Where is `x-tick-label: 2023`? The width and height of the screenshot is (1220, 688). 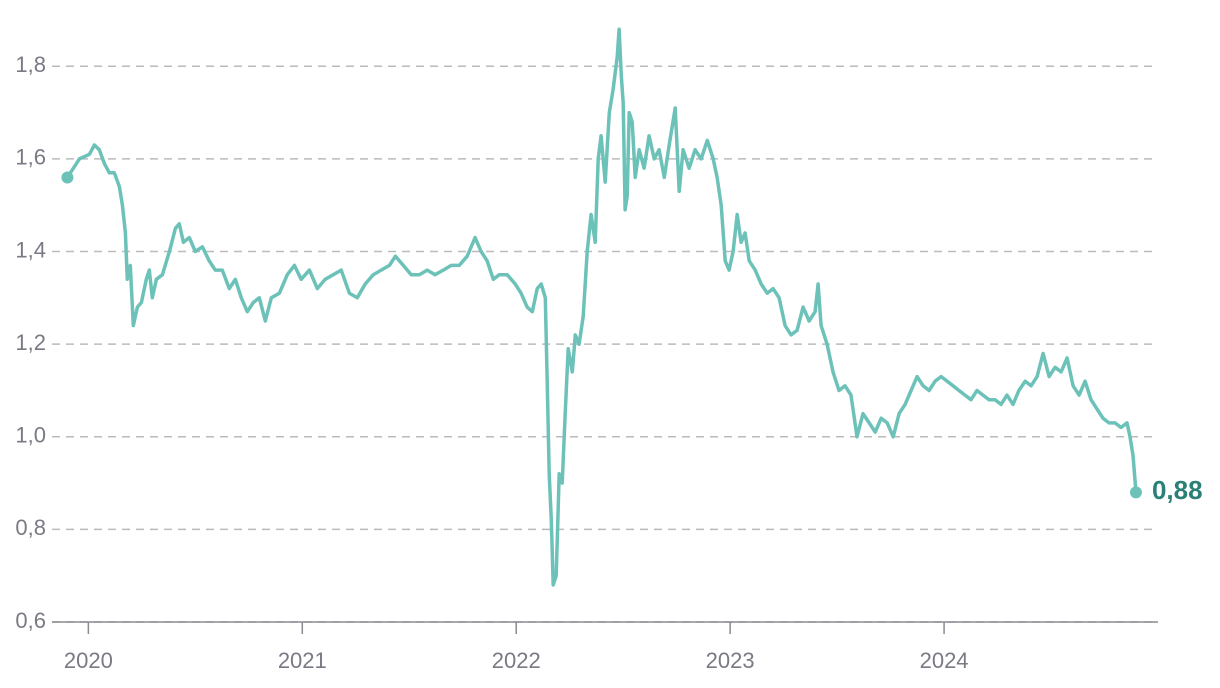 x-tick-label: 2023 is located at coordinates (730, 660).